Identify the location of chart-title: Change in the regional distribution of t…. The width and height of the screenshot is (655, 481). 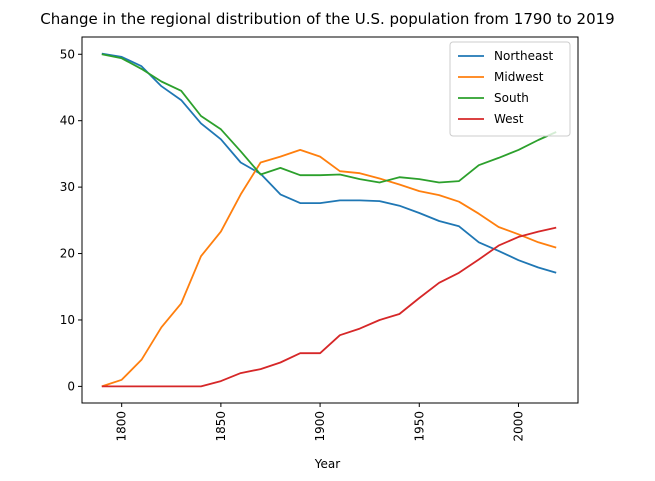
(327, 19).